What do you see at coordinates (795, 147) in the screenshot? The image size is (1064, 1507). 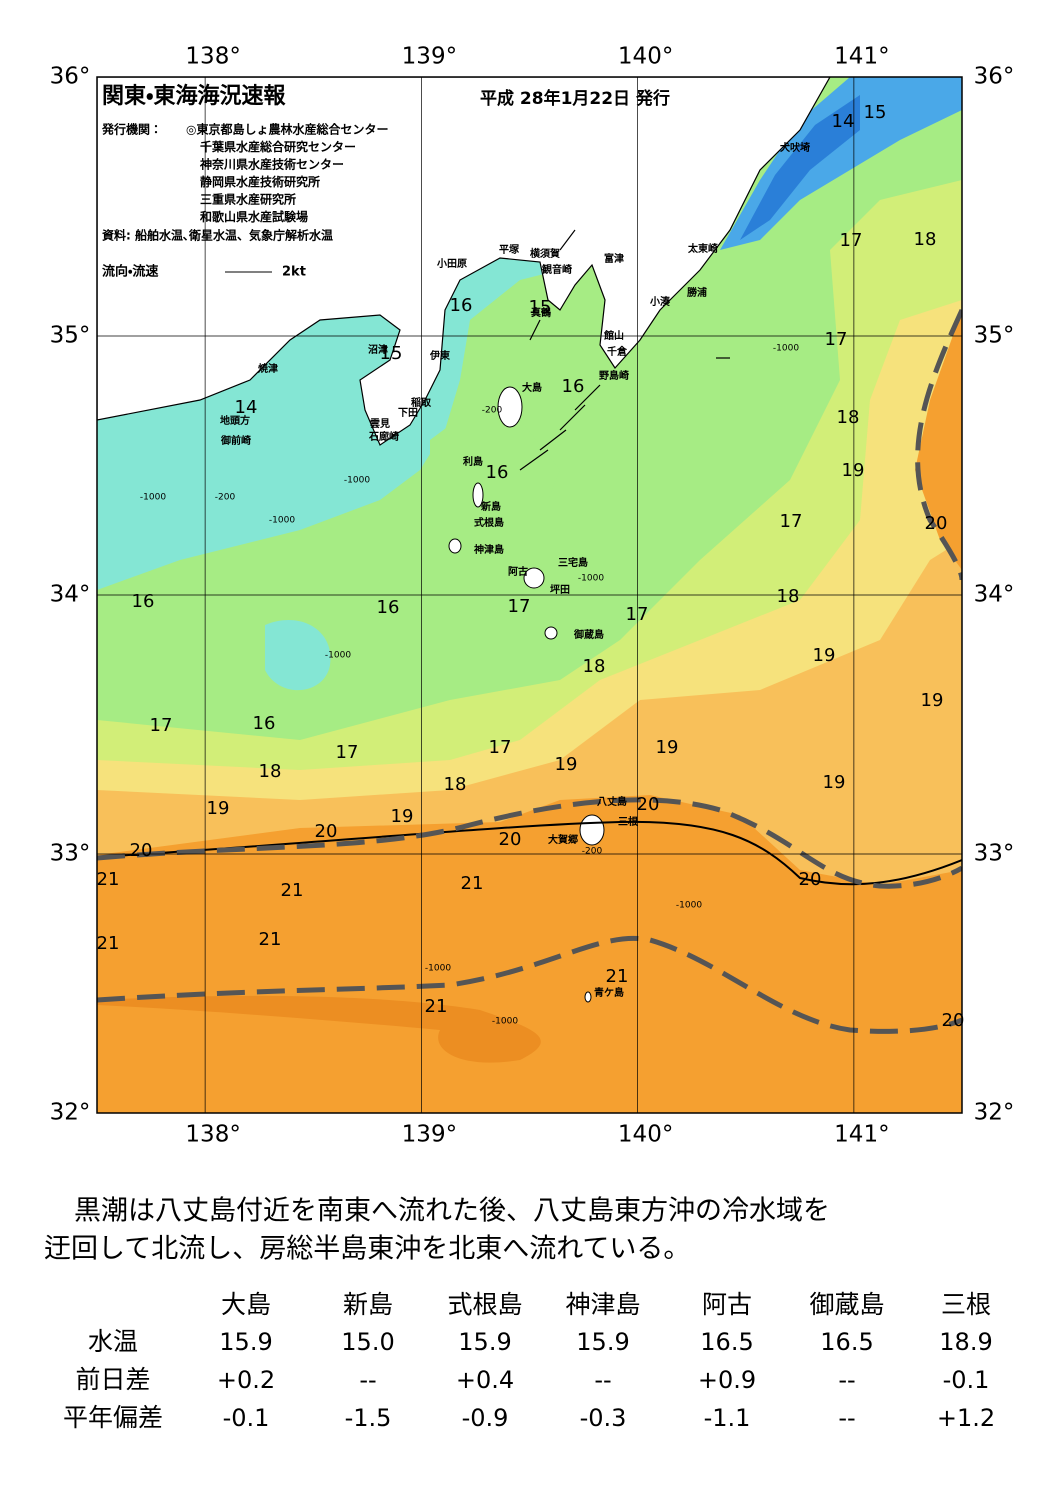 I see `place-label: 犬吠埼` at bounding box center [795, 147].